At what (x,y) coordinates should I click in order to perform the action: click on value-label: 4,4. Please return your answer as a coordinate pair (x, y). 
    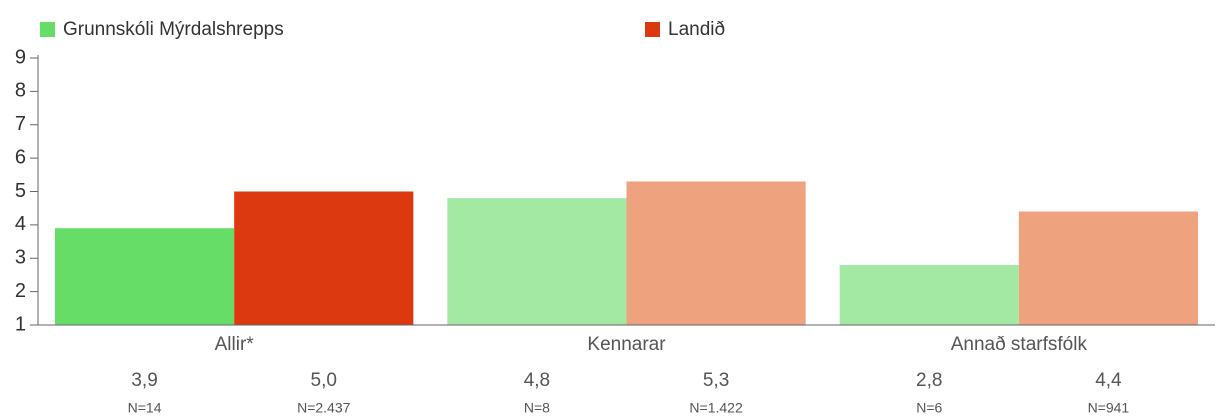
    Looking at the image, I should click on (1108, 380).